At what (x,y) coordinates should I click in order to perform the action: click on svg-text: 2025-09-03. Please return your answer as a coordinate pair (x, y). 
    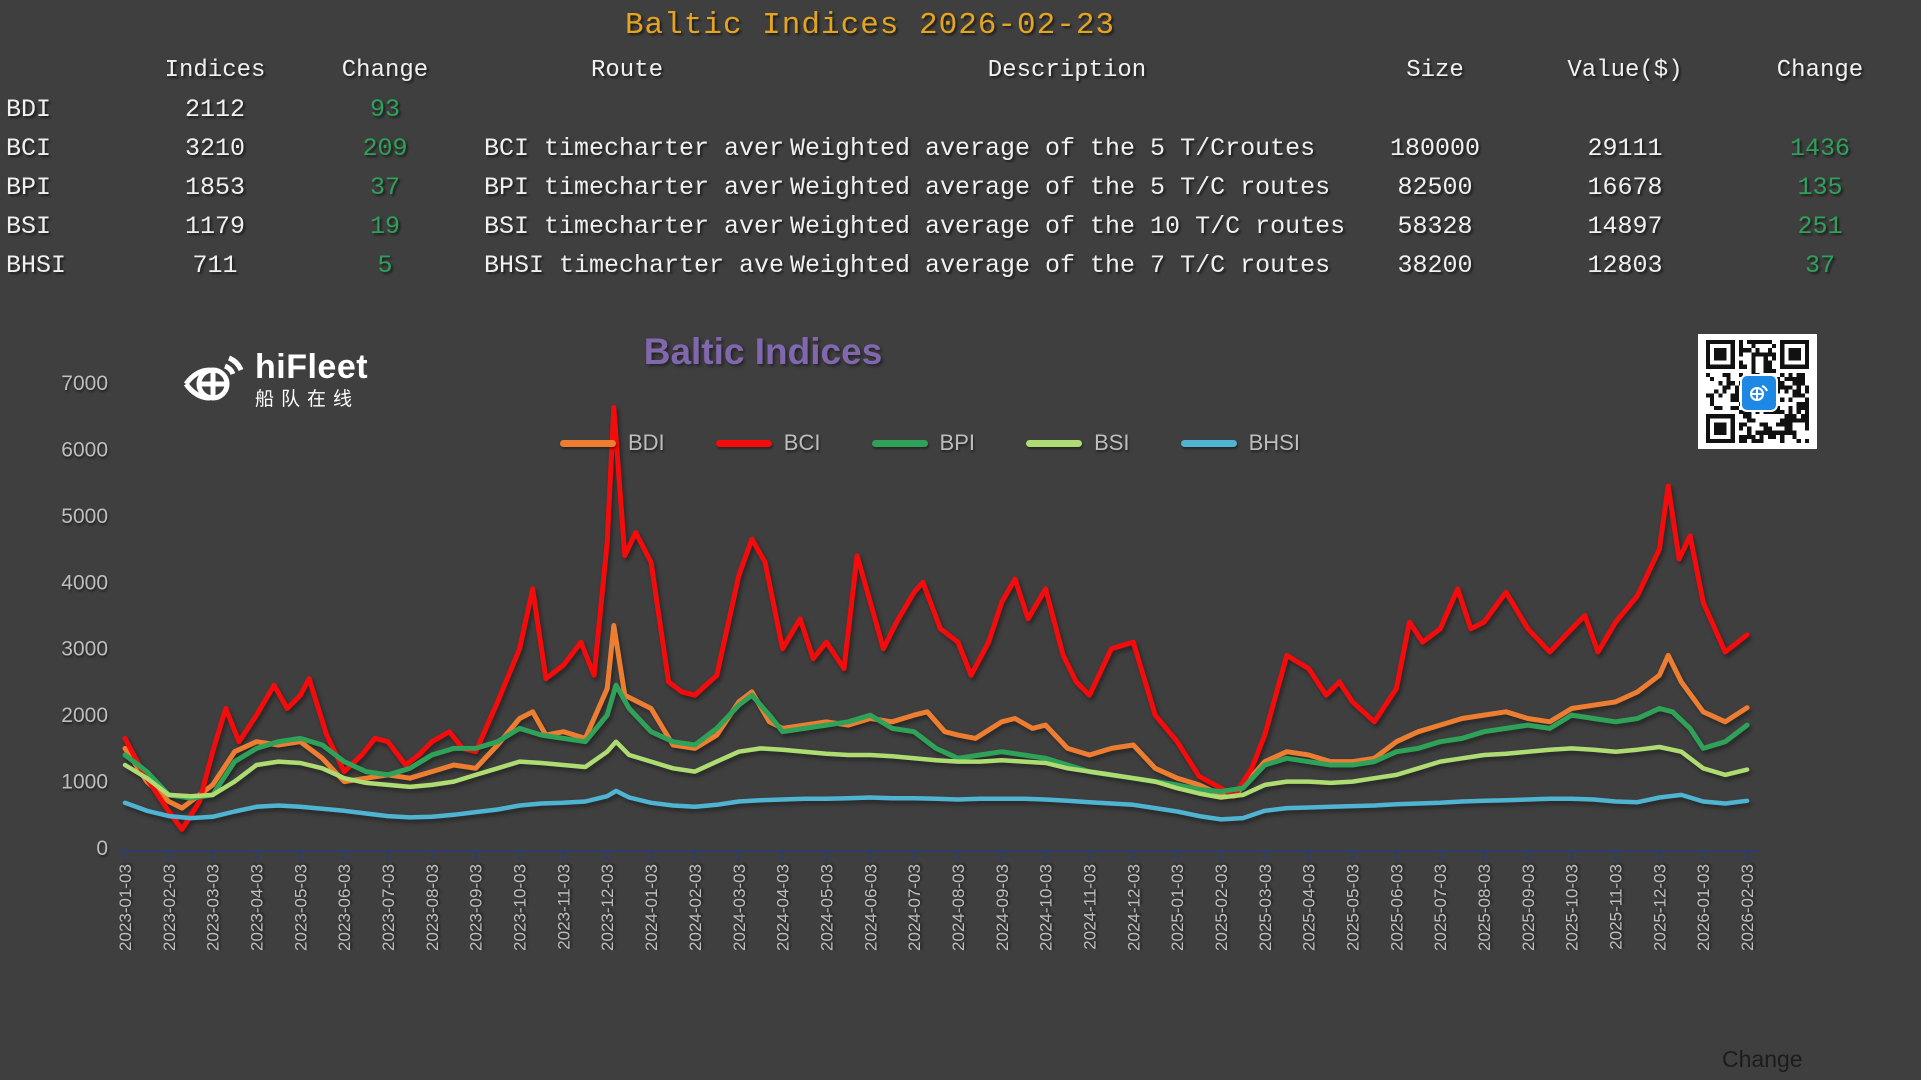
    Looking at the image, I should click on (1528, 907).